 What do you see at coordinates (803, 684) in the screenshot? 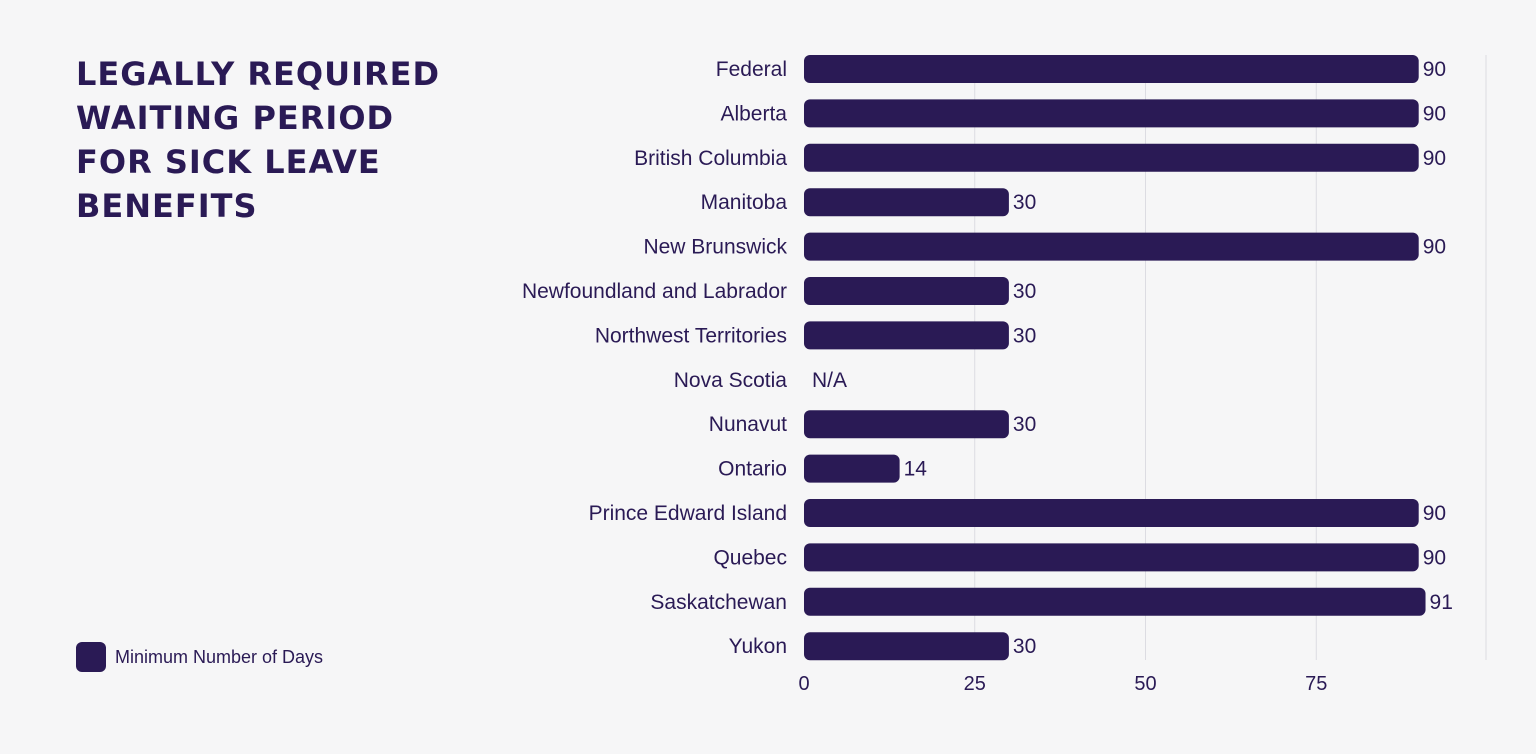
I see `x-tick-label: 0` at bounding box center [803, 684].